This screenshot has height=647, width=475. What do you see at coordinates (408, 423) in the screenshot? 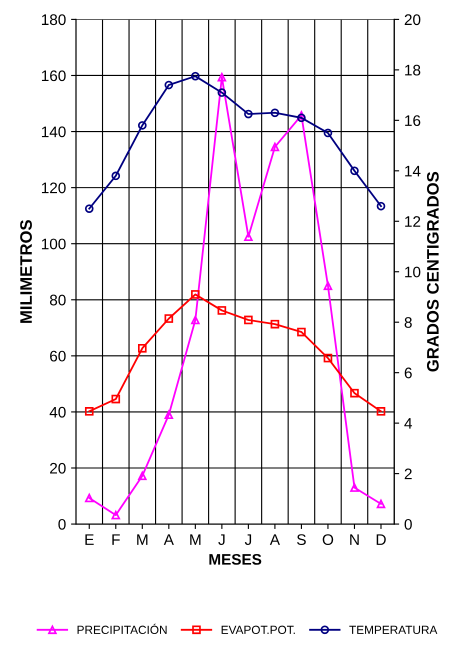
I see `y2-tick-label: 4` at bounding box center [408, 423].